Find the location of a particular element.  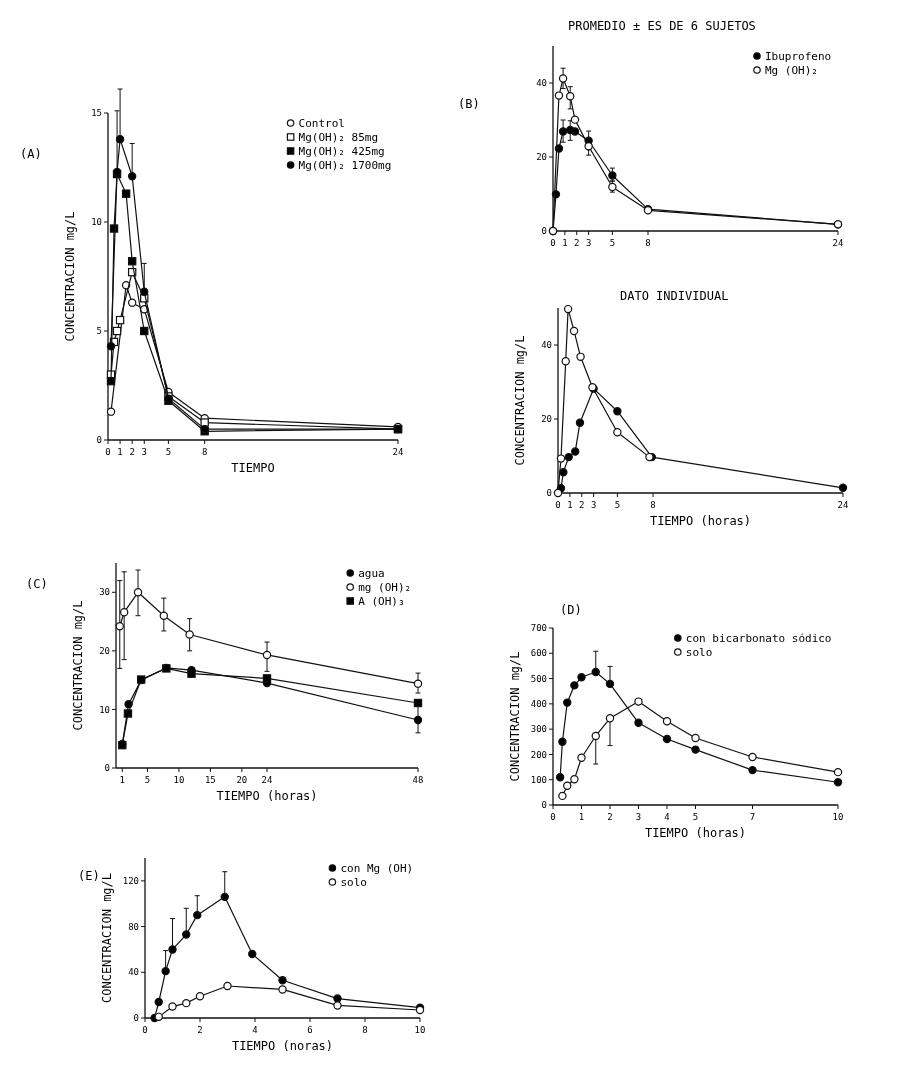

legend-label: Mg(OH)₂ 85mg is located at coordinates (338, 137).